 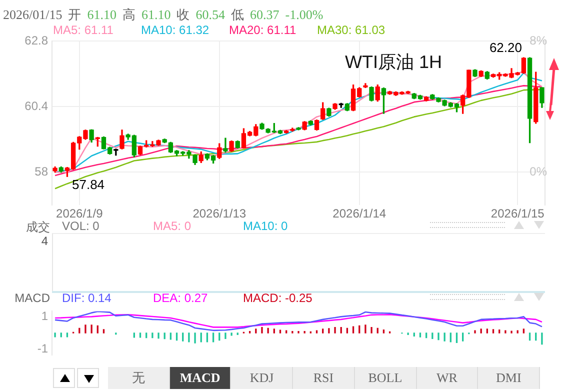 I want to click on y-tick-label: 1, so click(x=44, y=316).